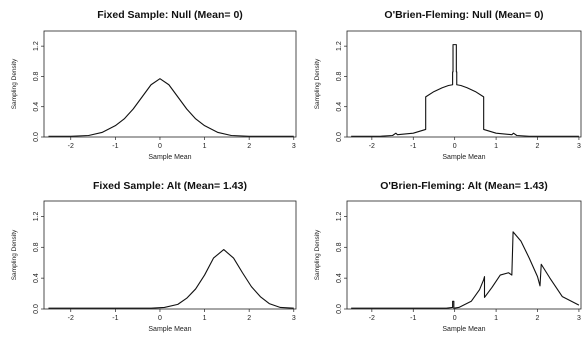 This screenshot has width=585, height=340. Describe the element at coordinates (170, 186) in the screenshot. I see `chart-title: Fixed Sample: Alt (Mean= 1.43)` at that location.